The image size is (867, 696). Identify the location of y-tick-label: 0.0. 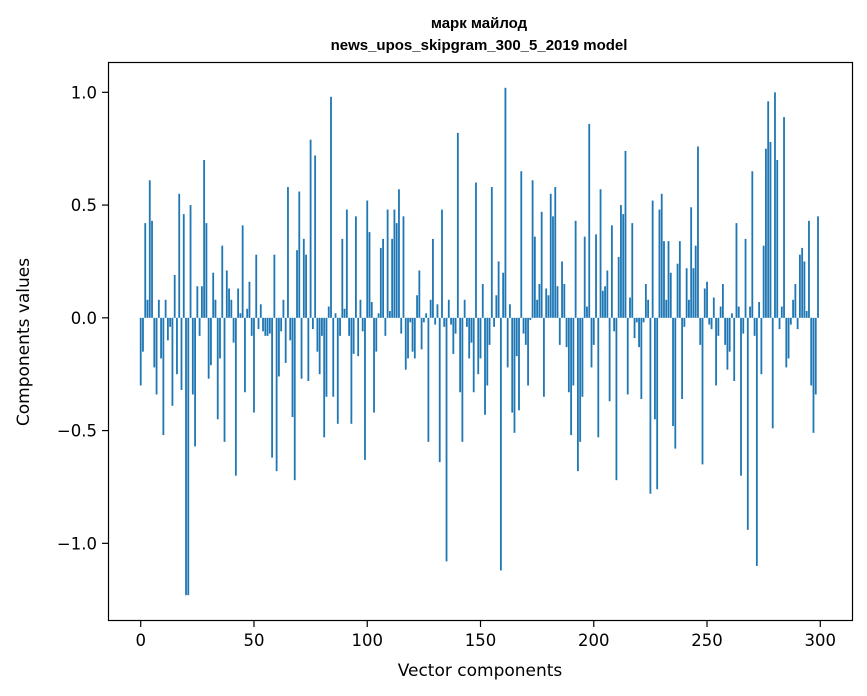
(84, 318).